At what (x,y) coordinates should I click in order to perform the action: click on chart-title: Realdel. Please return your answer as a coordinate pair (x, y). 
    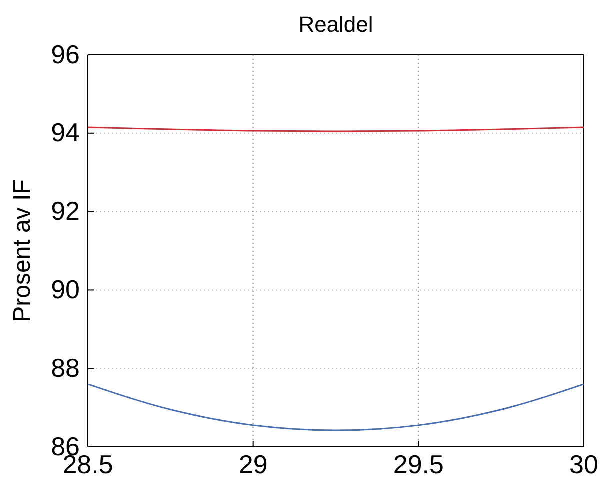
    Looking at the image, I should click on (336, 24).